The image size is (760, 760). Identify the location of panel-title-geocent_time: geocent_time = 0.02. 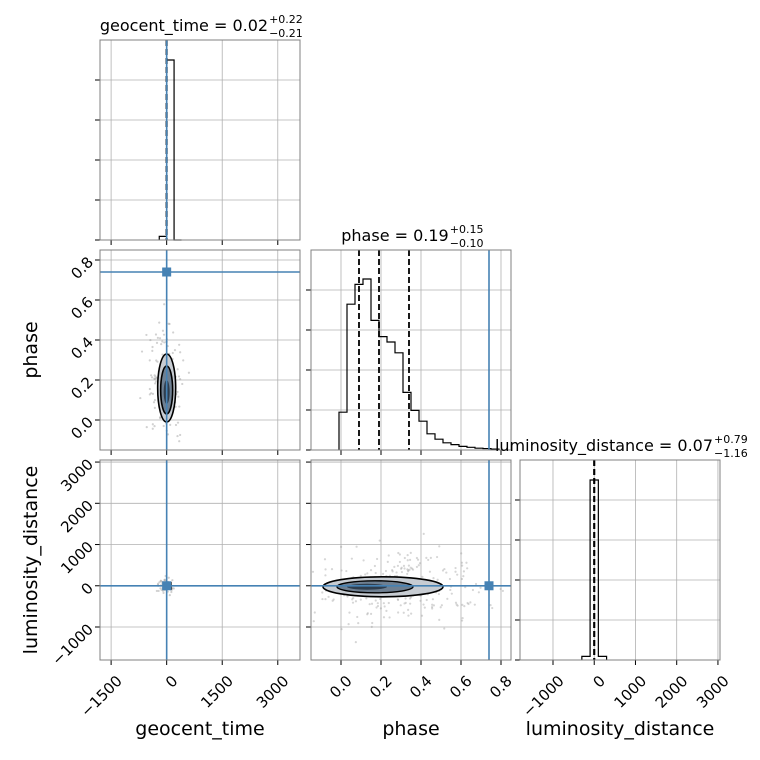
(184, 26).